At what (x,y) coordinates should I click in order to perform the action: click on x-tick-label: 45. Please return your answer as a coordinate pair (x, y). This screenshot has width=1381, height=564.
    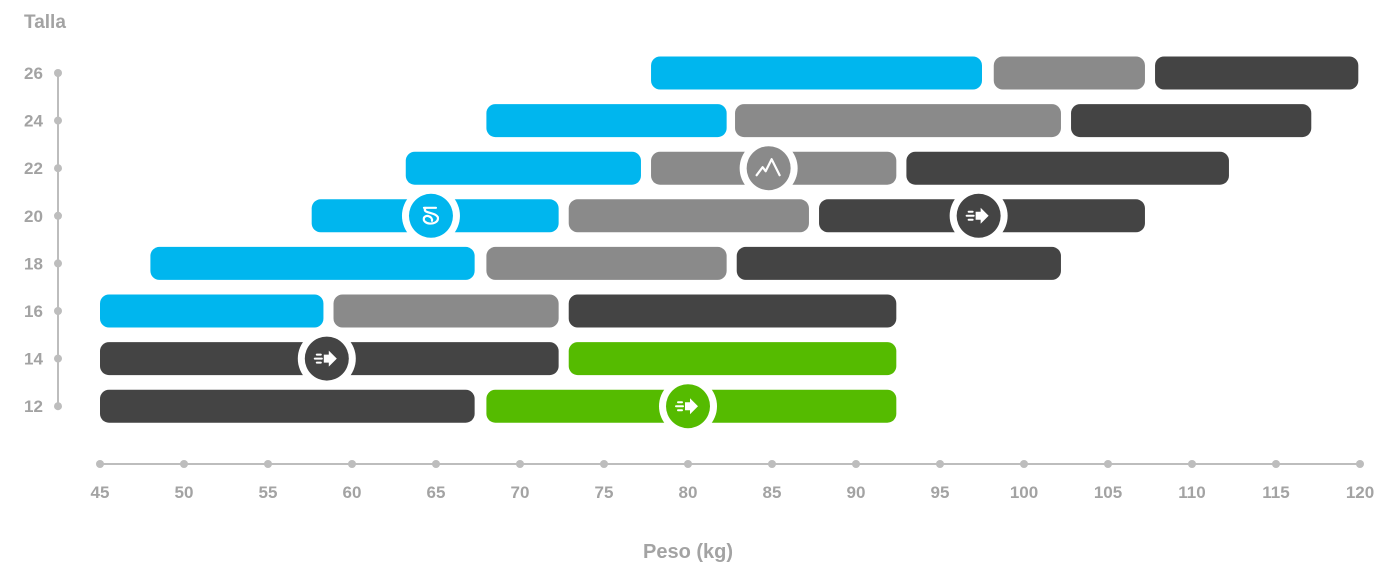
    Looking at the image, I should click on (100, 492).